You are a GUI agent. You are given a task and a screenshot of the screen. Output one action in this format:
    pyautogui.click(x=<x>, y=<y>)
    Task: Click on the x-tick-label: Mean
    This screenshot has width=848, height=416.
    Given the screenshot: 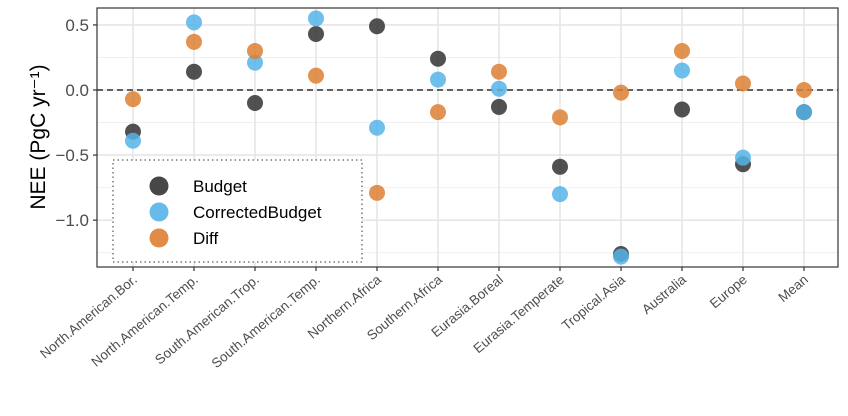 What is the action you would take?
    pyautogui.click(x=793, y=288)
    